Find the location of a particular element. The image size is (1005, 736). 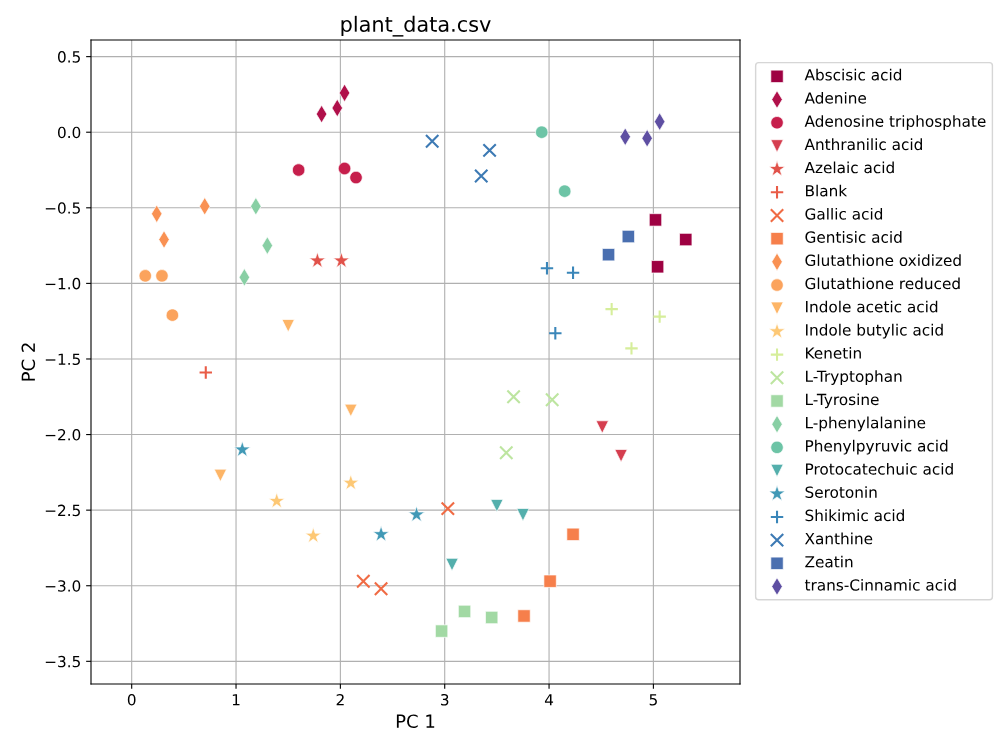

x-tick-label: 2 is located at coordinates (340, 699).